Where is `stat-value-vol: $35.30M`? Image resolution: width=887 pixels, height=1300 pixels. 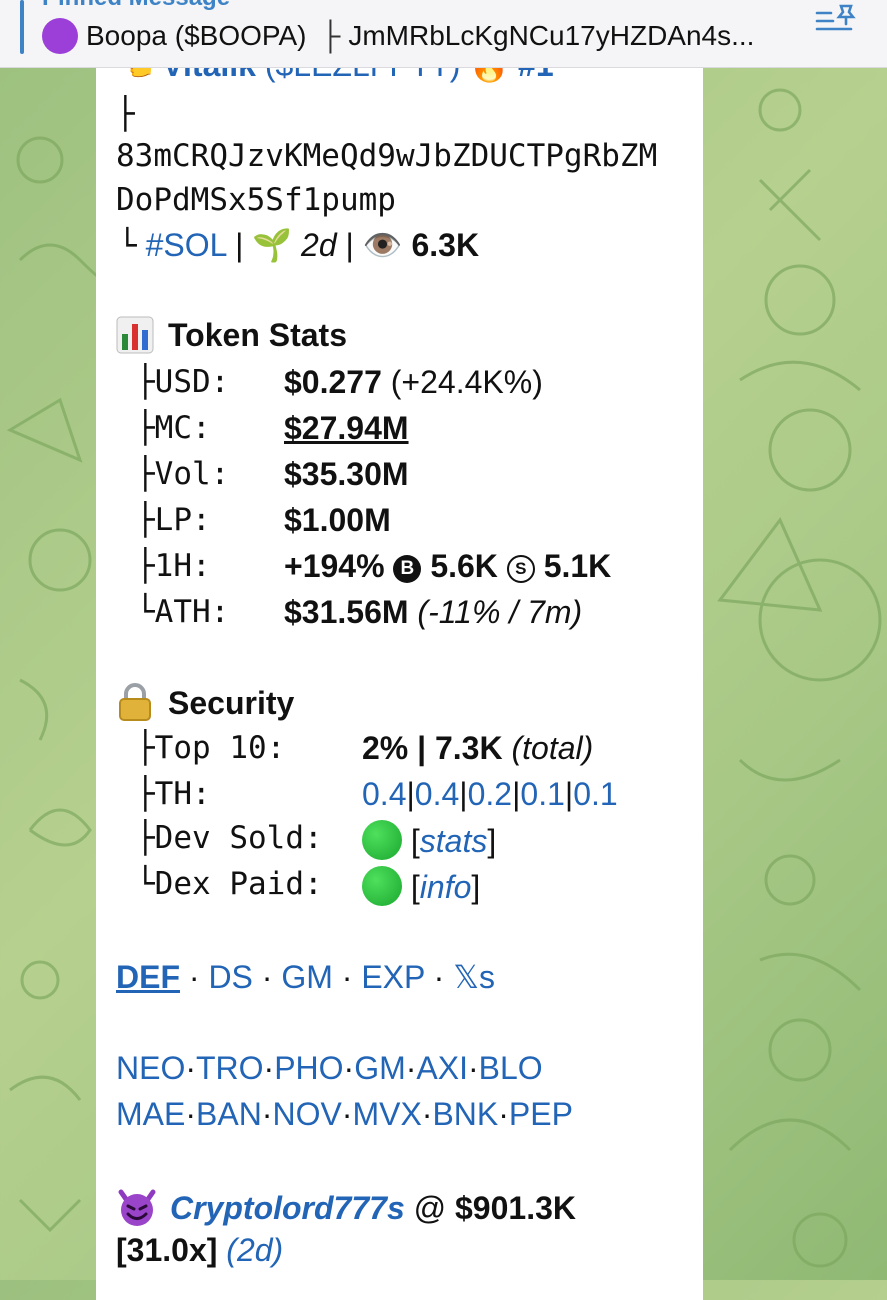
stat-value-vol: $35.30M is located at coordinates (346, 474).